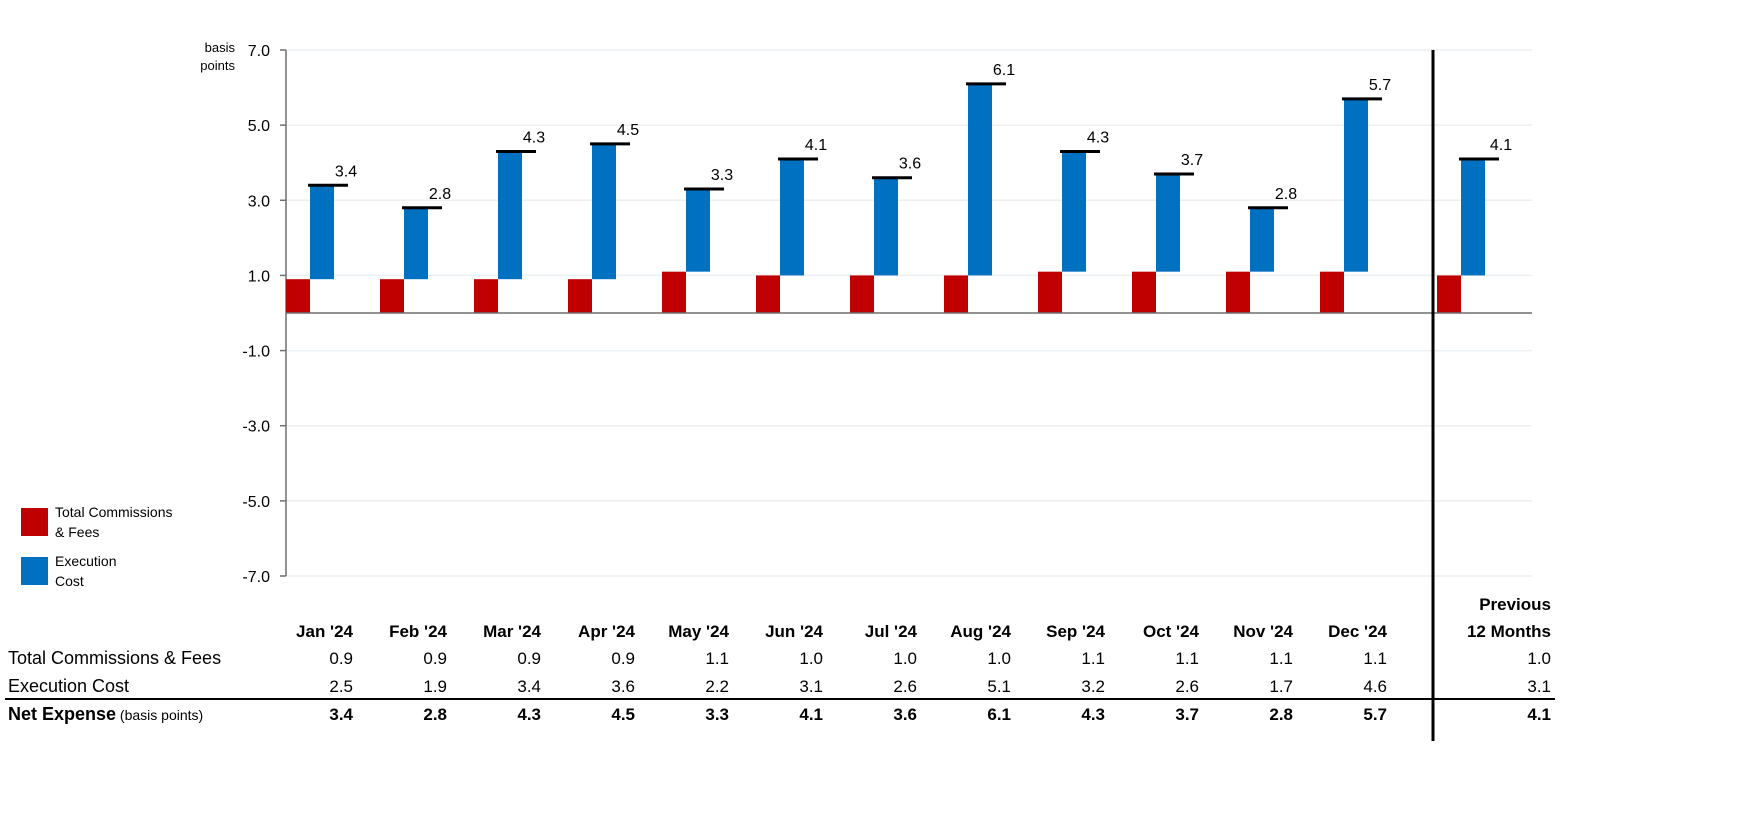 The image size is (1753, 828). Describe the element at coordinates (34, 522) in the screenshot. I see `legend-swatch` at that location.